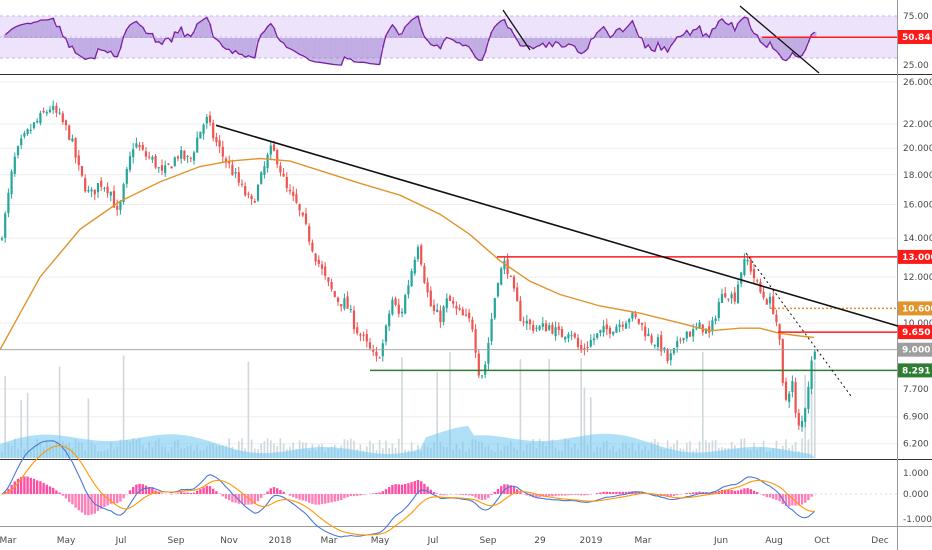 Image resolution: width=932 pixels, height=550 pixels. I want to click on time-tick-label: Nov, so click(229, 541).